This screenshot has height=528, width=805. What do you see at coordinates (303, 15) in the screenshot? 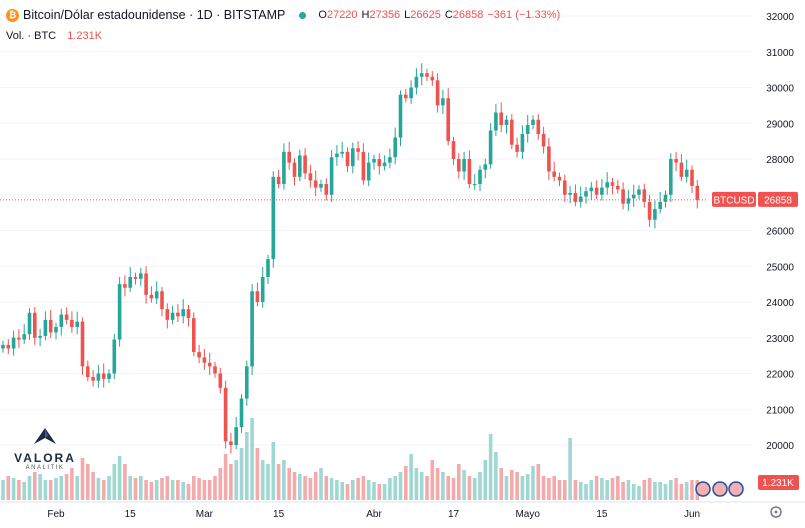
I see `market-status-icon` at bounding box center [303, 15].